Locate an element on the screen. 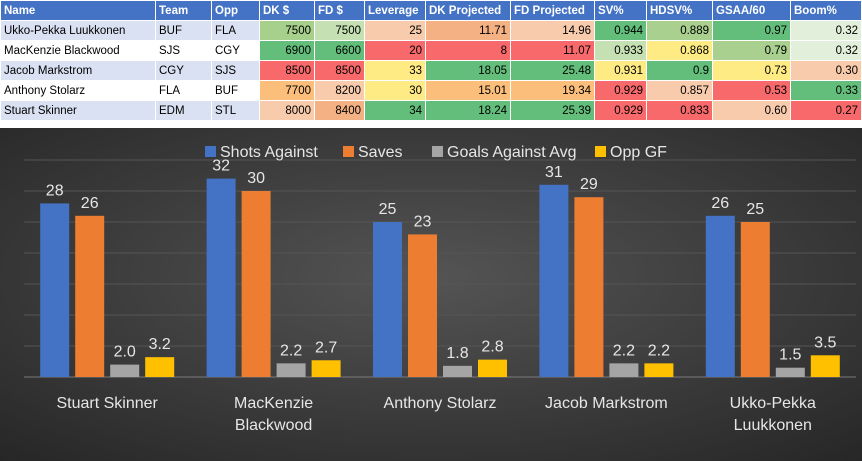  category-label: Stuart Skinner is located at coordinates (108, 403).